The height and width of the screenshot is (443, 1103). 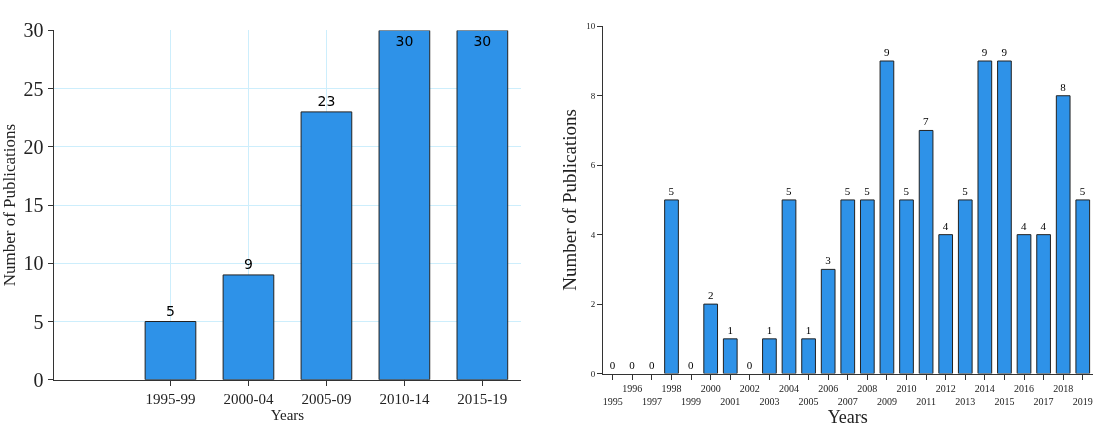 I want to click on x-tick-label: 2015, so click(x=1004, y=401).